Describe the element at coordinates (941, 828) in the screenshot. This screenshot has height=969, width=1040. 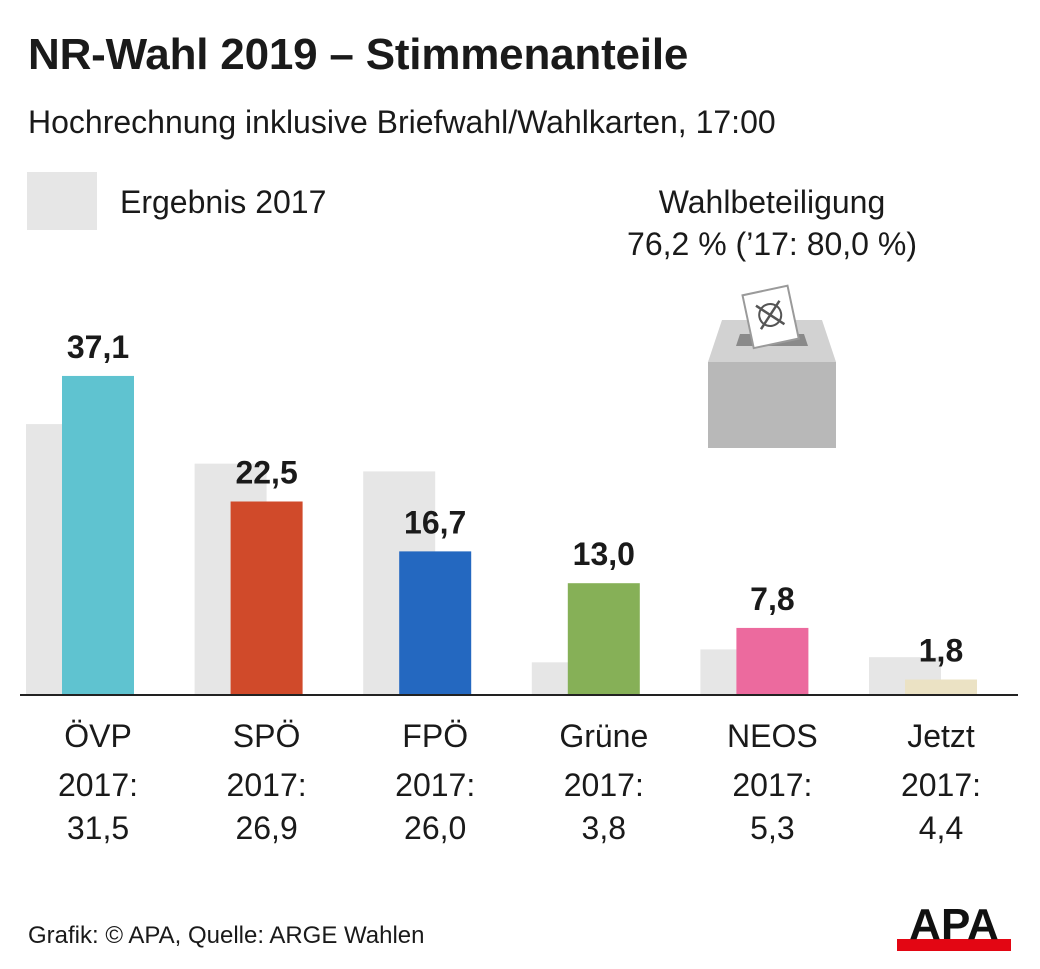
I see `prior-year-value: 4,4` at that location.